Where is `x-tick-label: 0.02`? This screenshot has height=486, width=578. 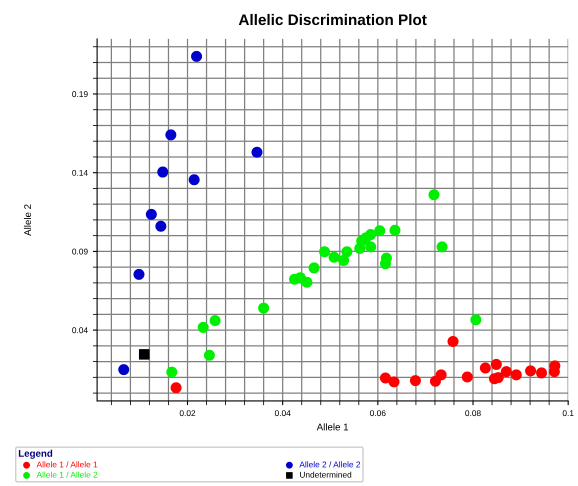 x-tick-label: 0.02 is located at coordinates (188, 413).